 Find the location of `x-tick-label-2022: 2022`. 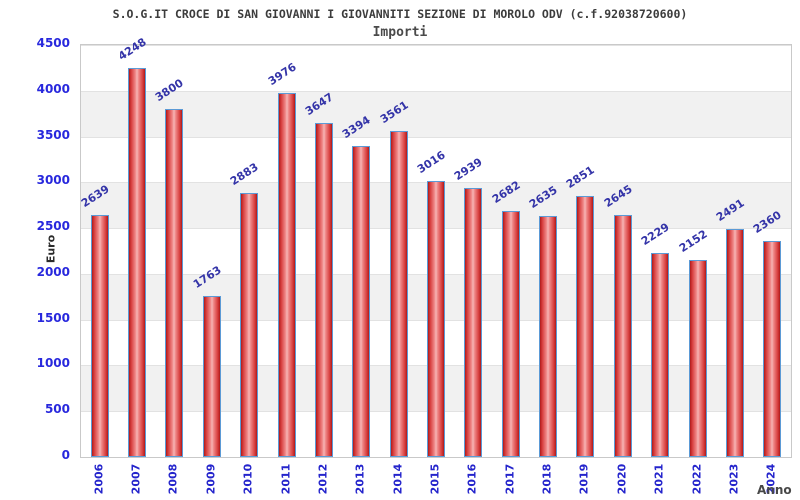

x-tick-label-2022: 2022 is located at coordinates (697, 479).